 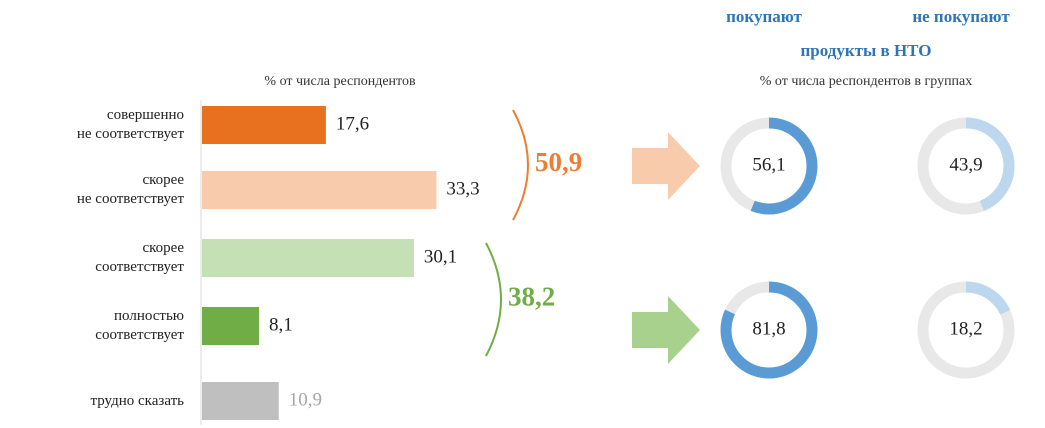 I want to click on group-total: 38,2, so click(x=531, y=297).